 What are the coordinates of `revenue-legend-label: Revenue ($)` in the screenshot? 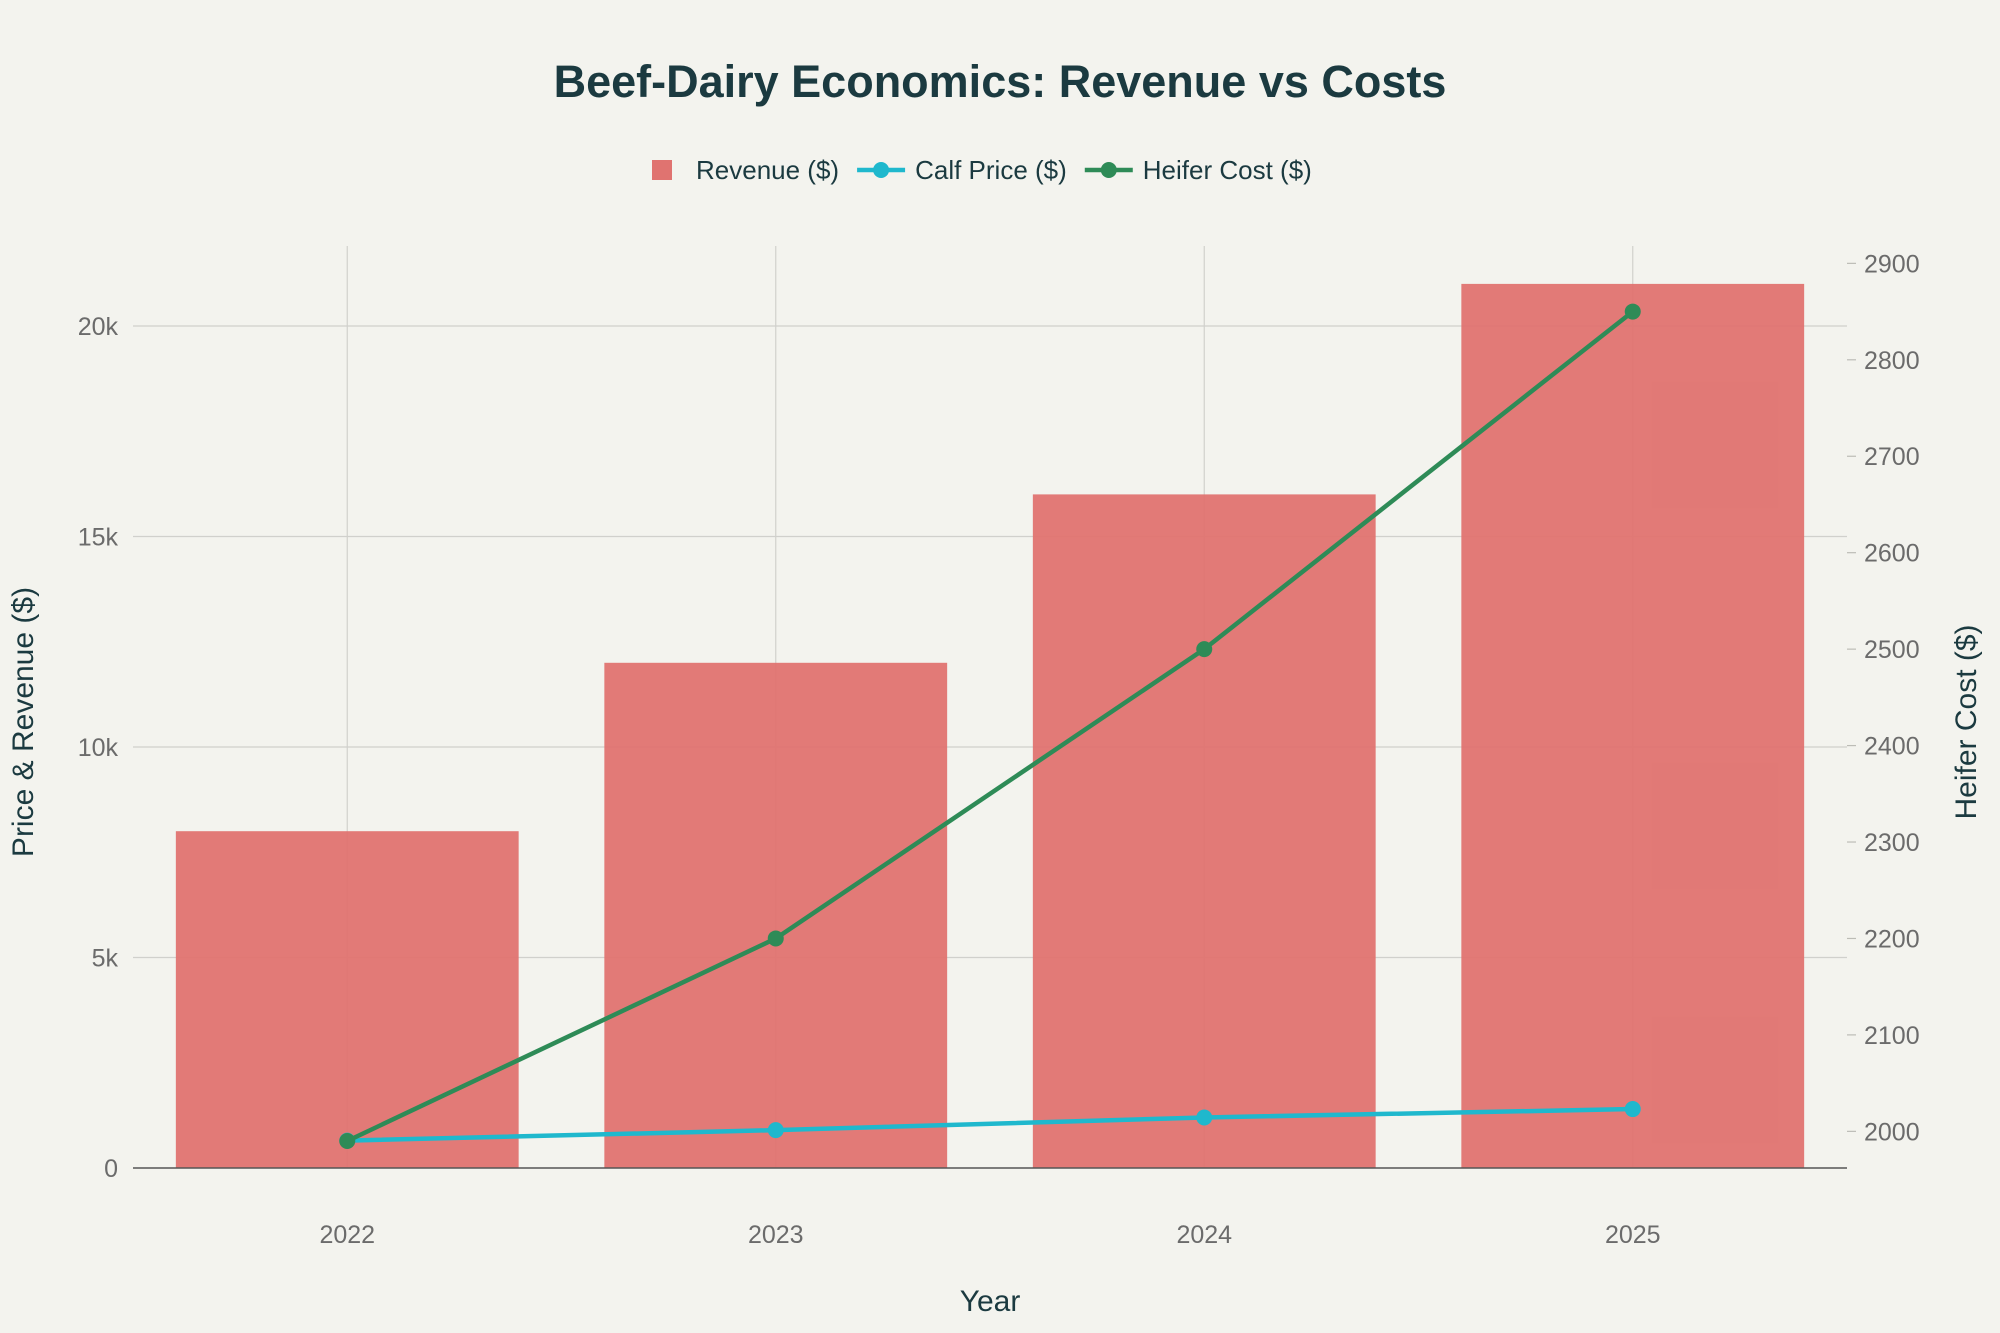 It's located at (767, 170).